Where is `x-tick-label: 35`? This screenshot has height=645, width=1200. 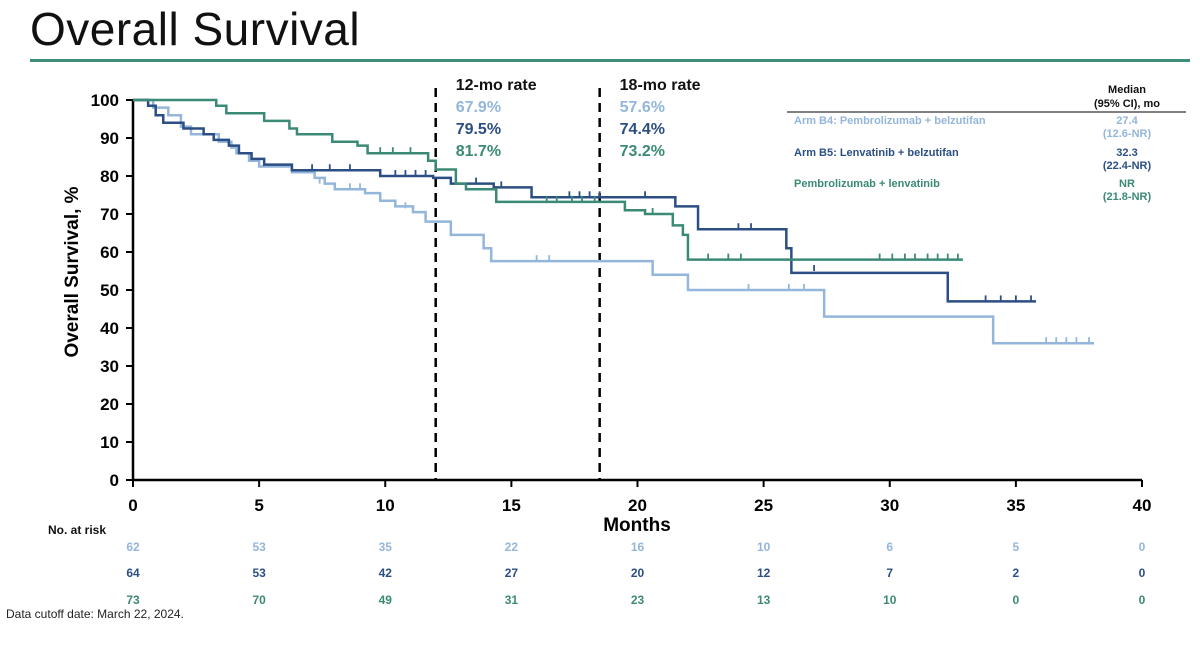
x-tick-label: 35 is located at coordinates (1015, 505).